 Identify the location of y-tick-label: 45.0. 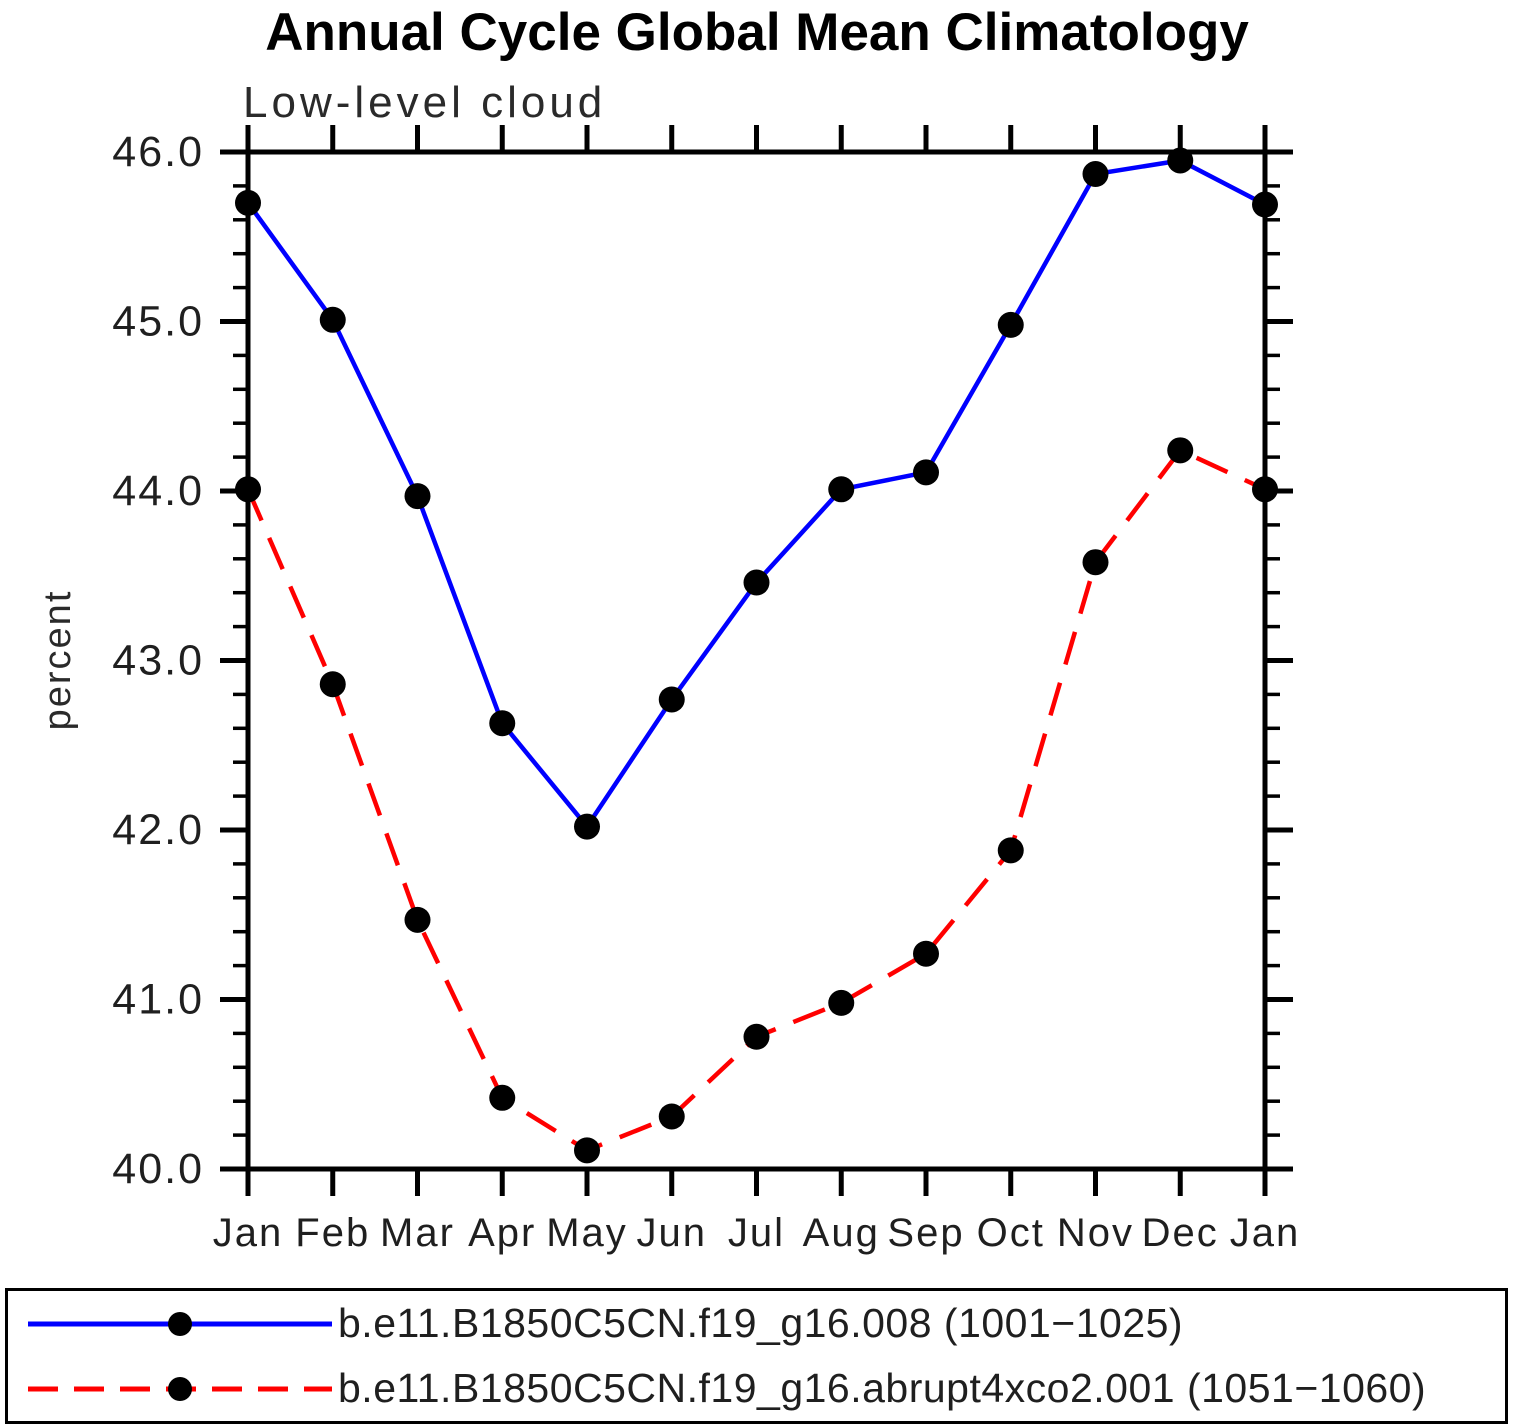
(158, 322).